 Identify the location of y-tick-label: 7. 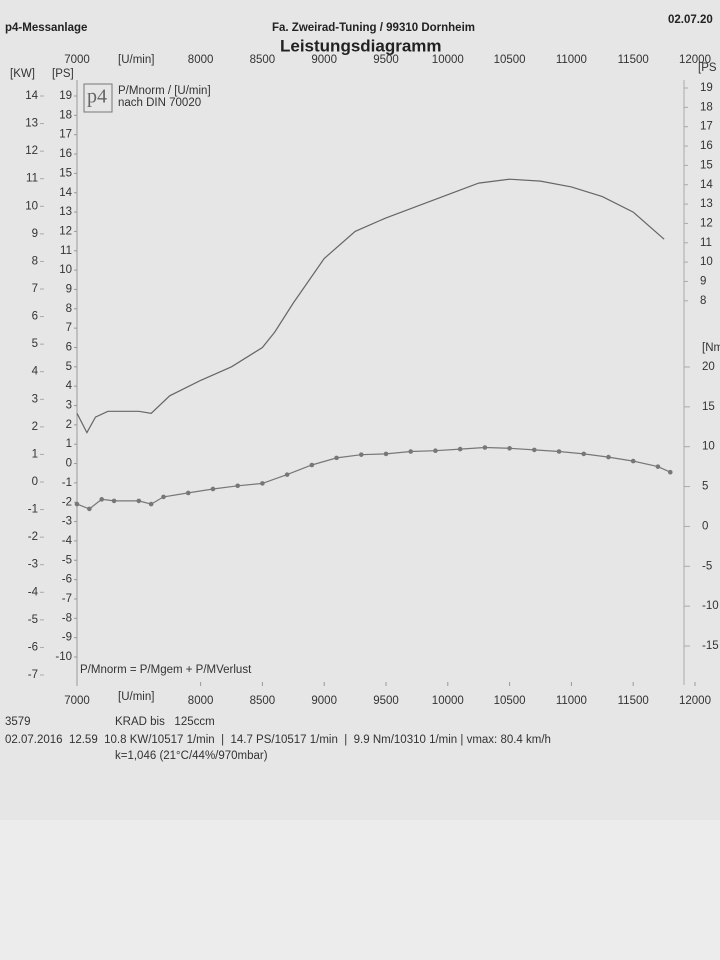
(69, 328).